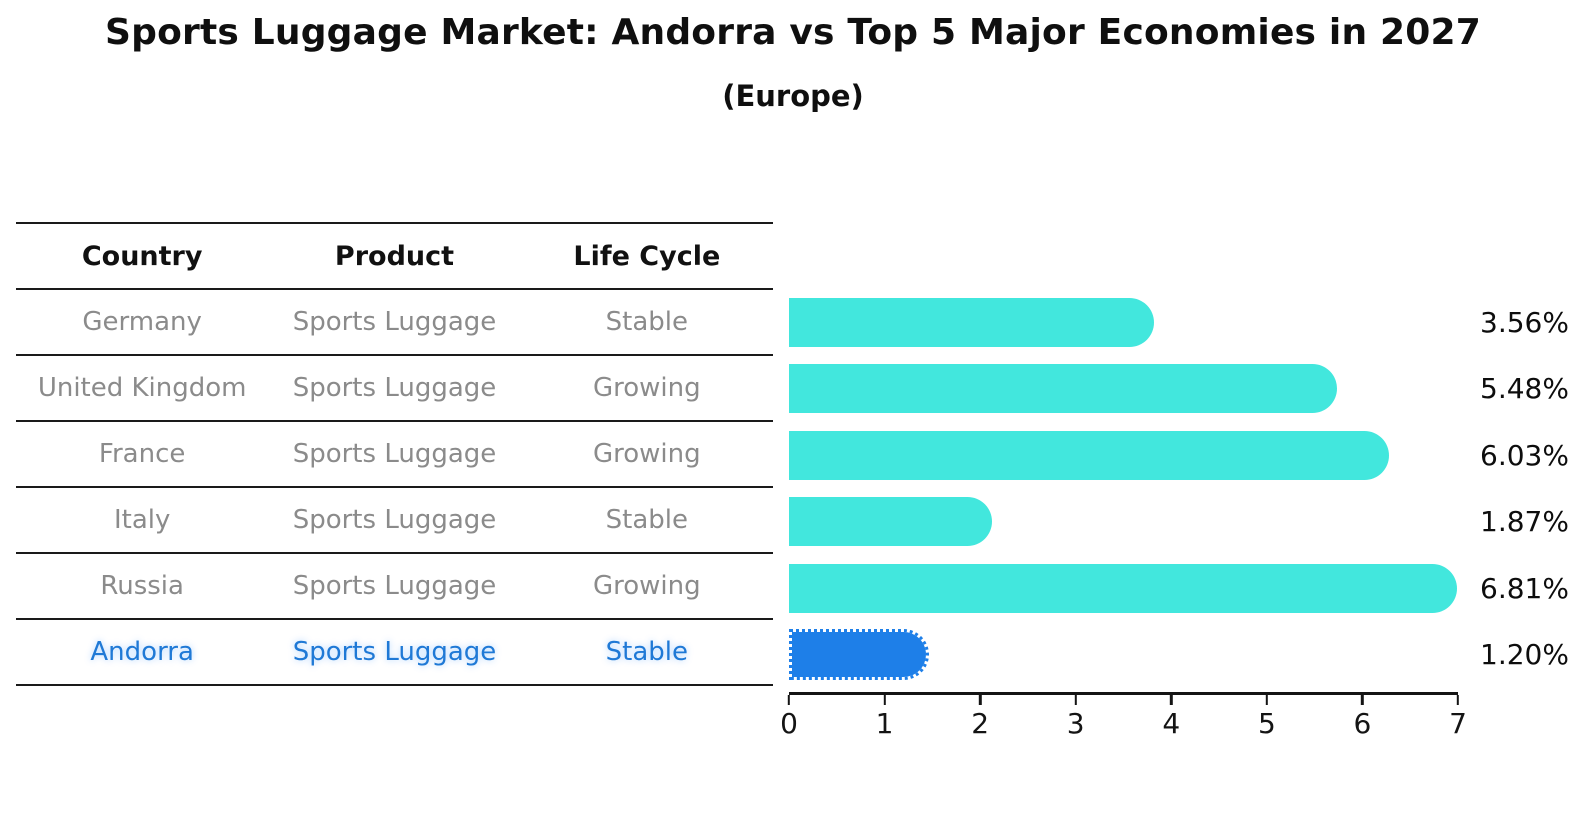 The image size is (1586, 823). What do you see at coordinates (859, 655) in the screenshot?
I see `bar-andorra` at bounding box center [859, 655].